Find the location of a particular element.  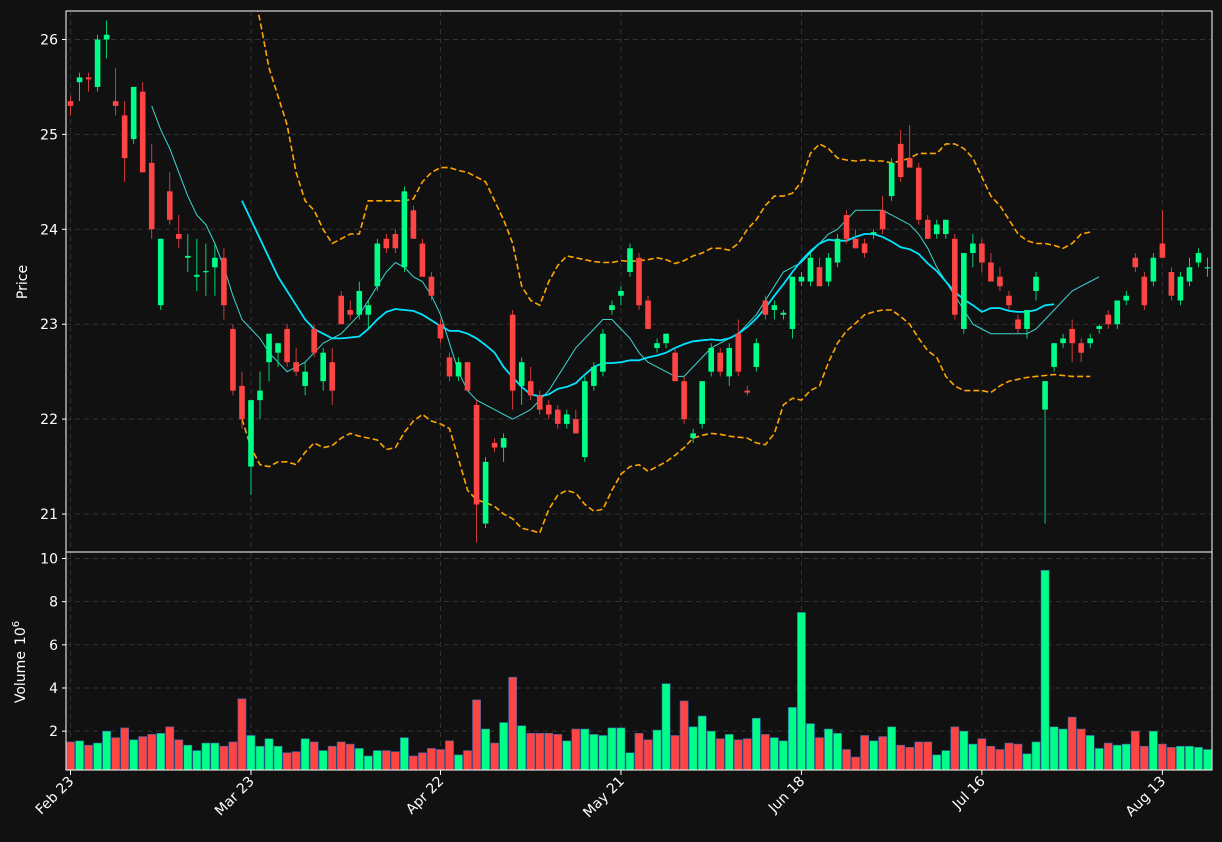

price-tick-label: 26 is located at coordinates (49, 40).